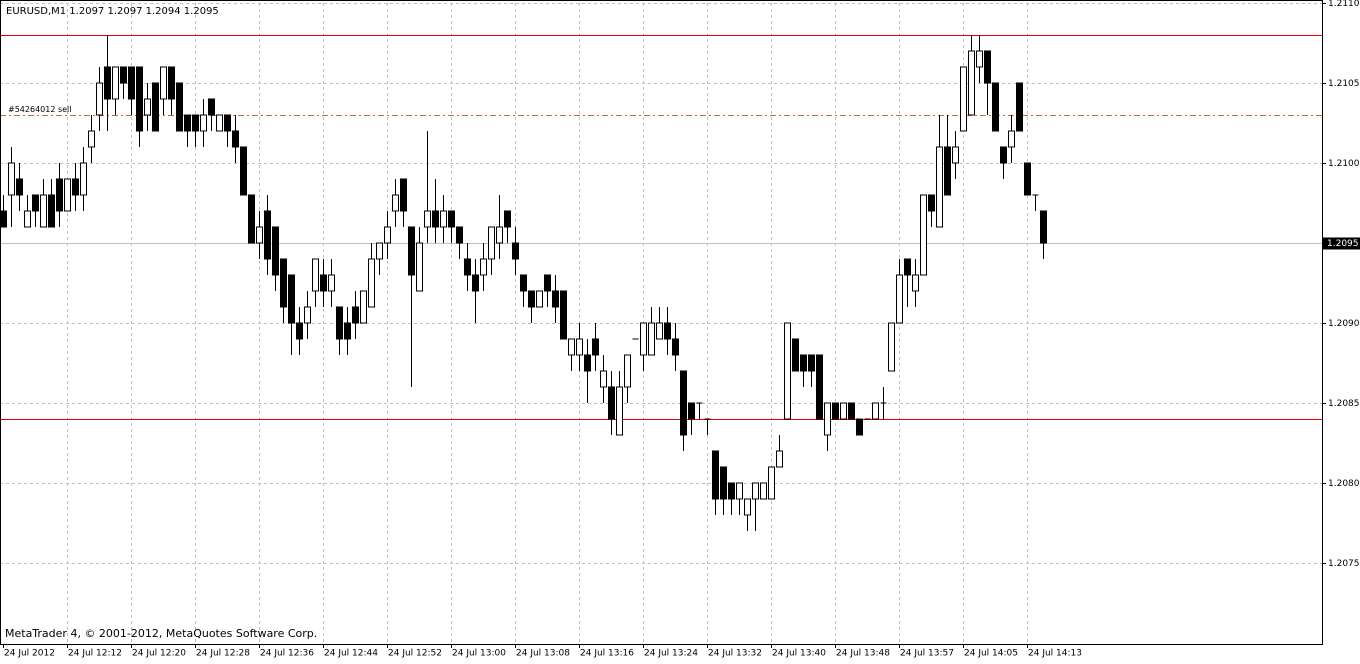  What do you see at coordinates (1344, 484) in the screenshot?
I see `y-tick-label: 1.2080` at bounding box center [1344, 484].